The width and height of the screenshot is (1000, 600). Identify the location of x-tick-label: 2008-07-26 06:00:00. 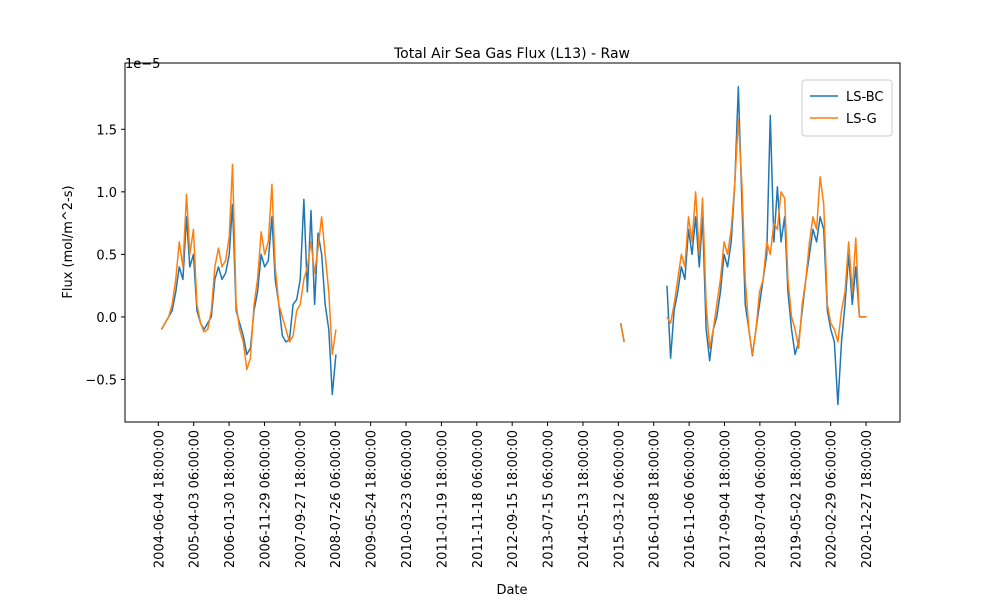
(336, 499).